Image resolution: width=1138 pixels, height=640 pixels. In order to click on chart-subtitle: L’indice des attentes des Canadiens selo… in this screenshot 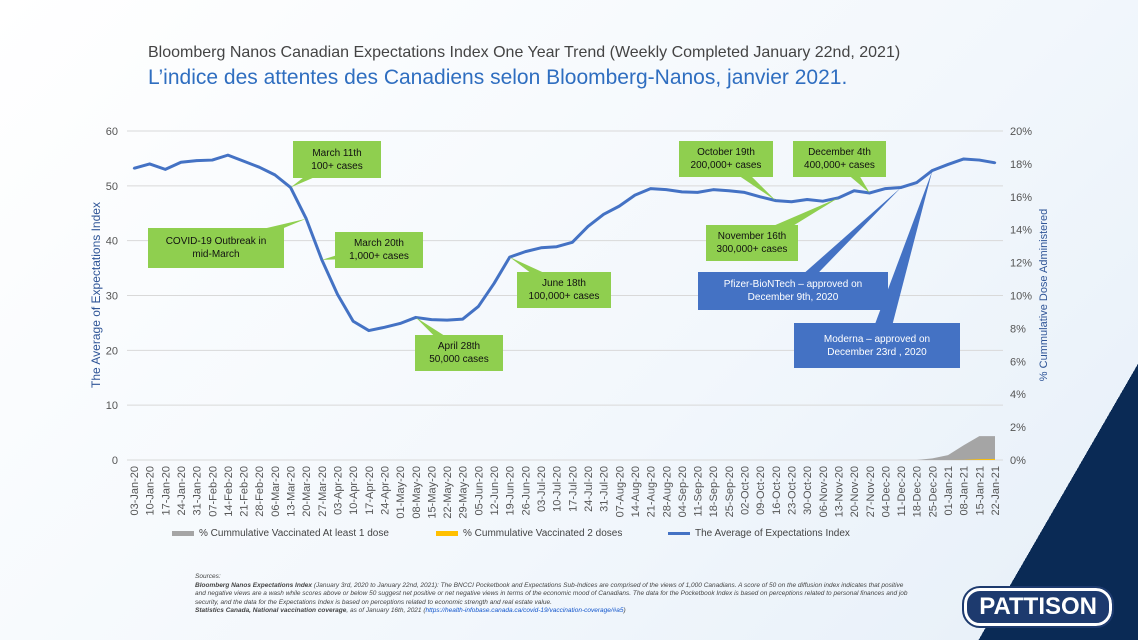, I will do `click(498, 77)`.